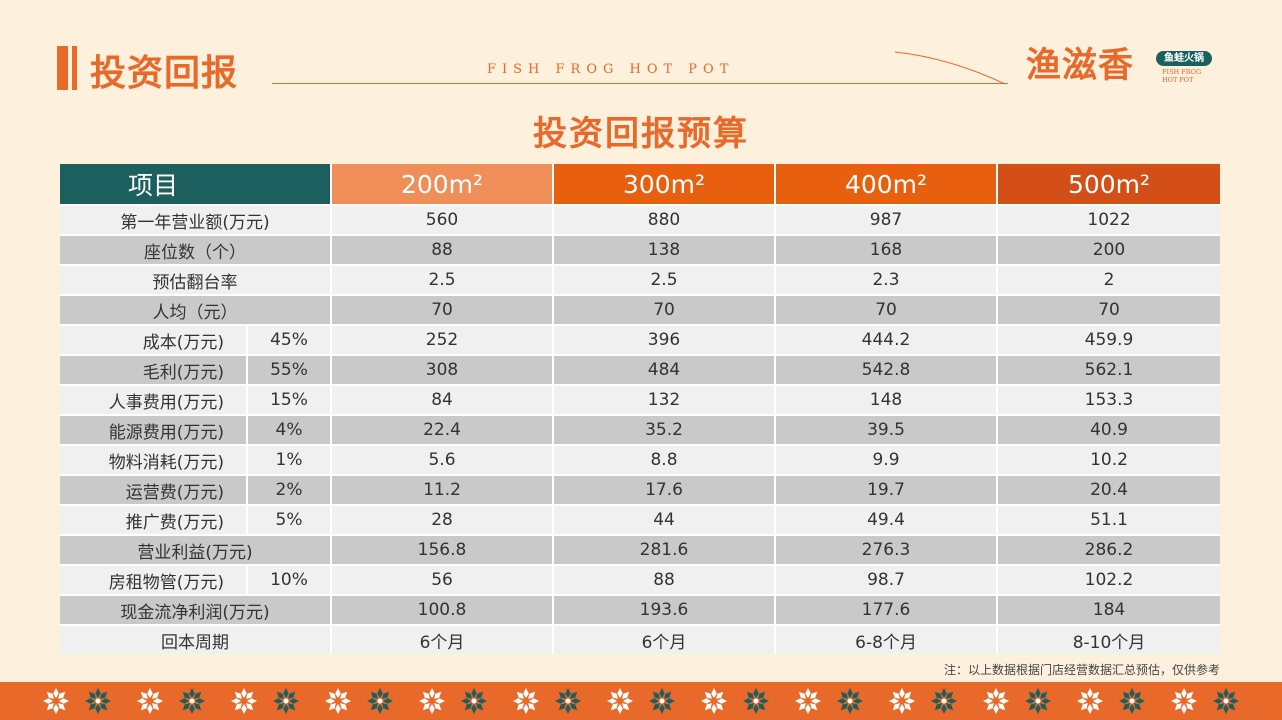  What do you see at coordinates (290, 369) in the screenshot?
I see `row-percent: 55%` at bounding box center [290, 369].